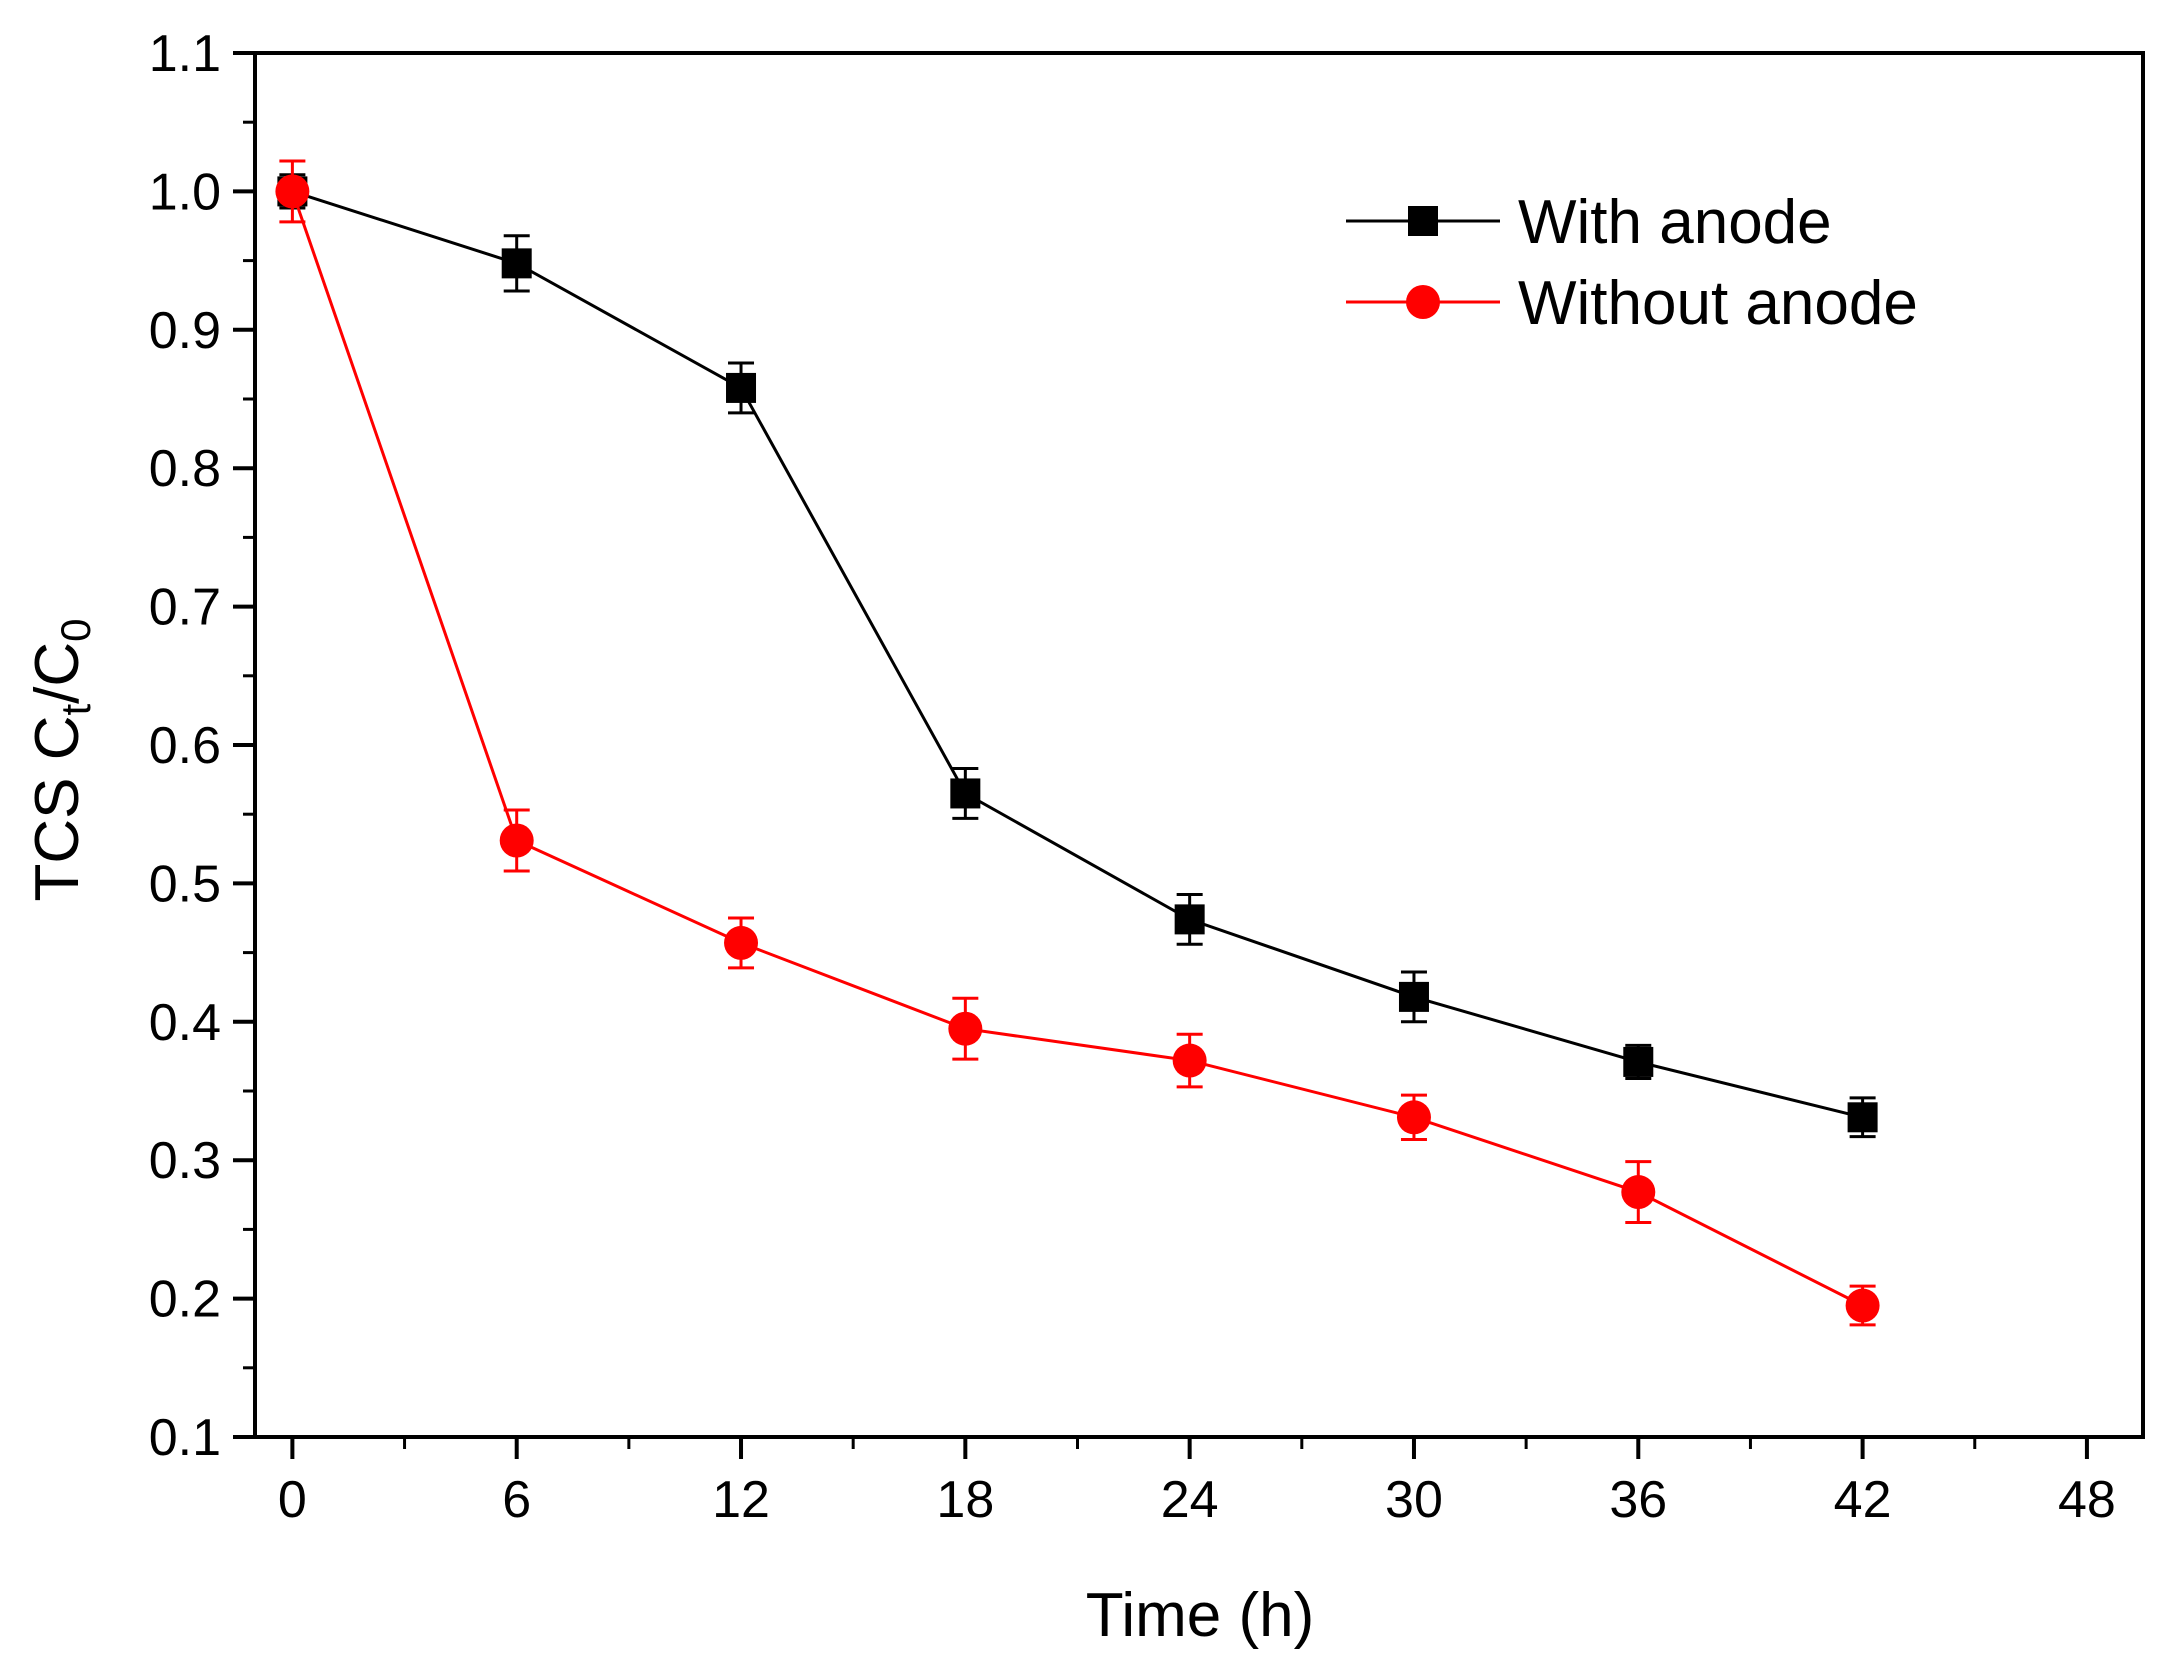  What do you see at coordinates (185, 1023) in the screenshot?
I see `y-tick-label: 0.4` at bounding box center [185, 1023].